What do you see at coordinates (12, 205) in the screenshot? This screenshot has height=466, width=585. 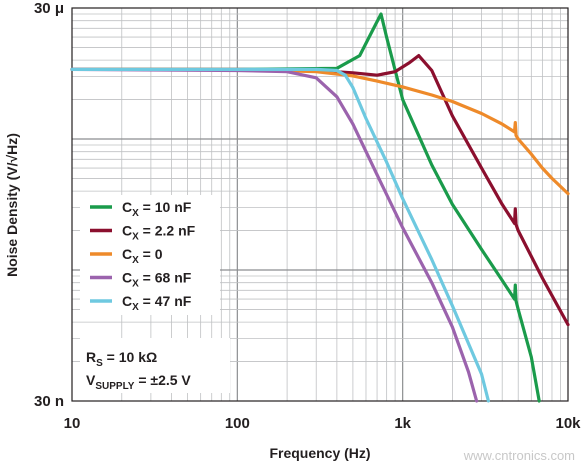 I see `y-axis-label: Noise Density (V/√Hz)` at bounding box center [12, 205].